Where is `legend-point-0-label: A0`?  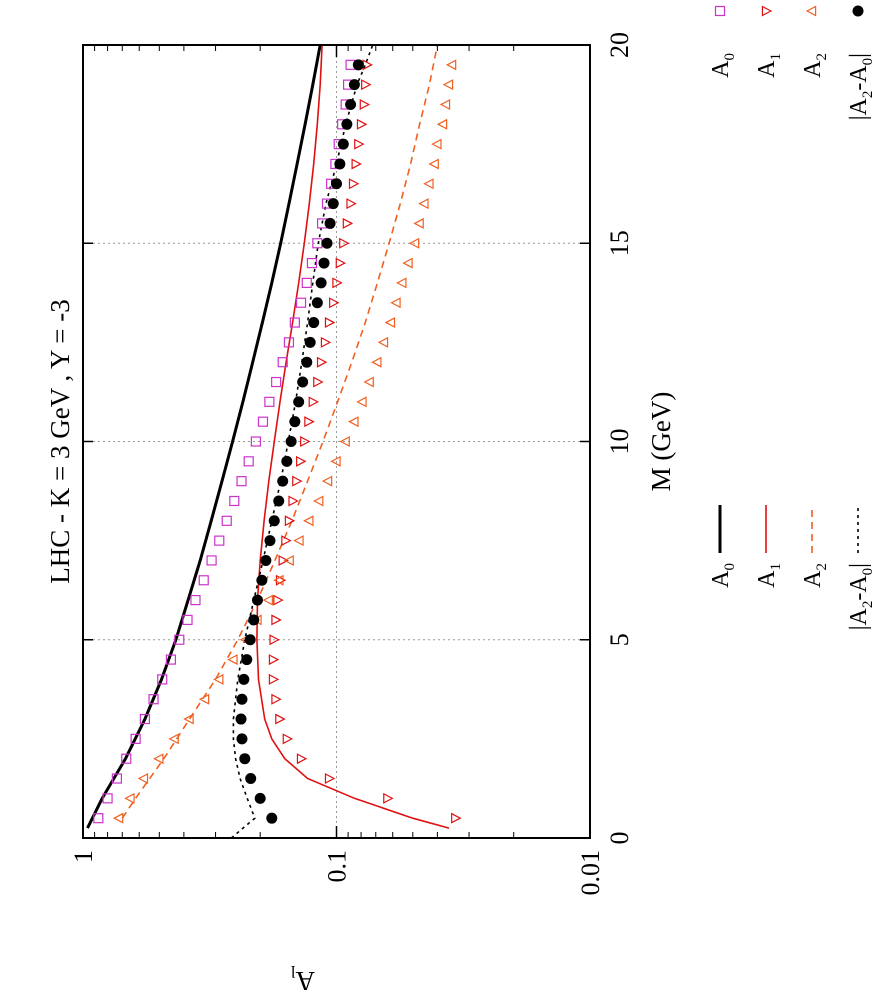
legend-point-0-label: A0 is located at coordinates (723, 65).